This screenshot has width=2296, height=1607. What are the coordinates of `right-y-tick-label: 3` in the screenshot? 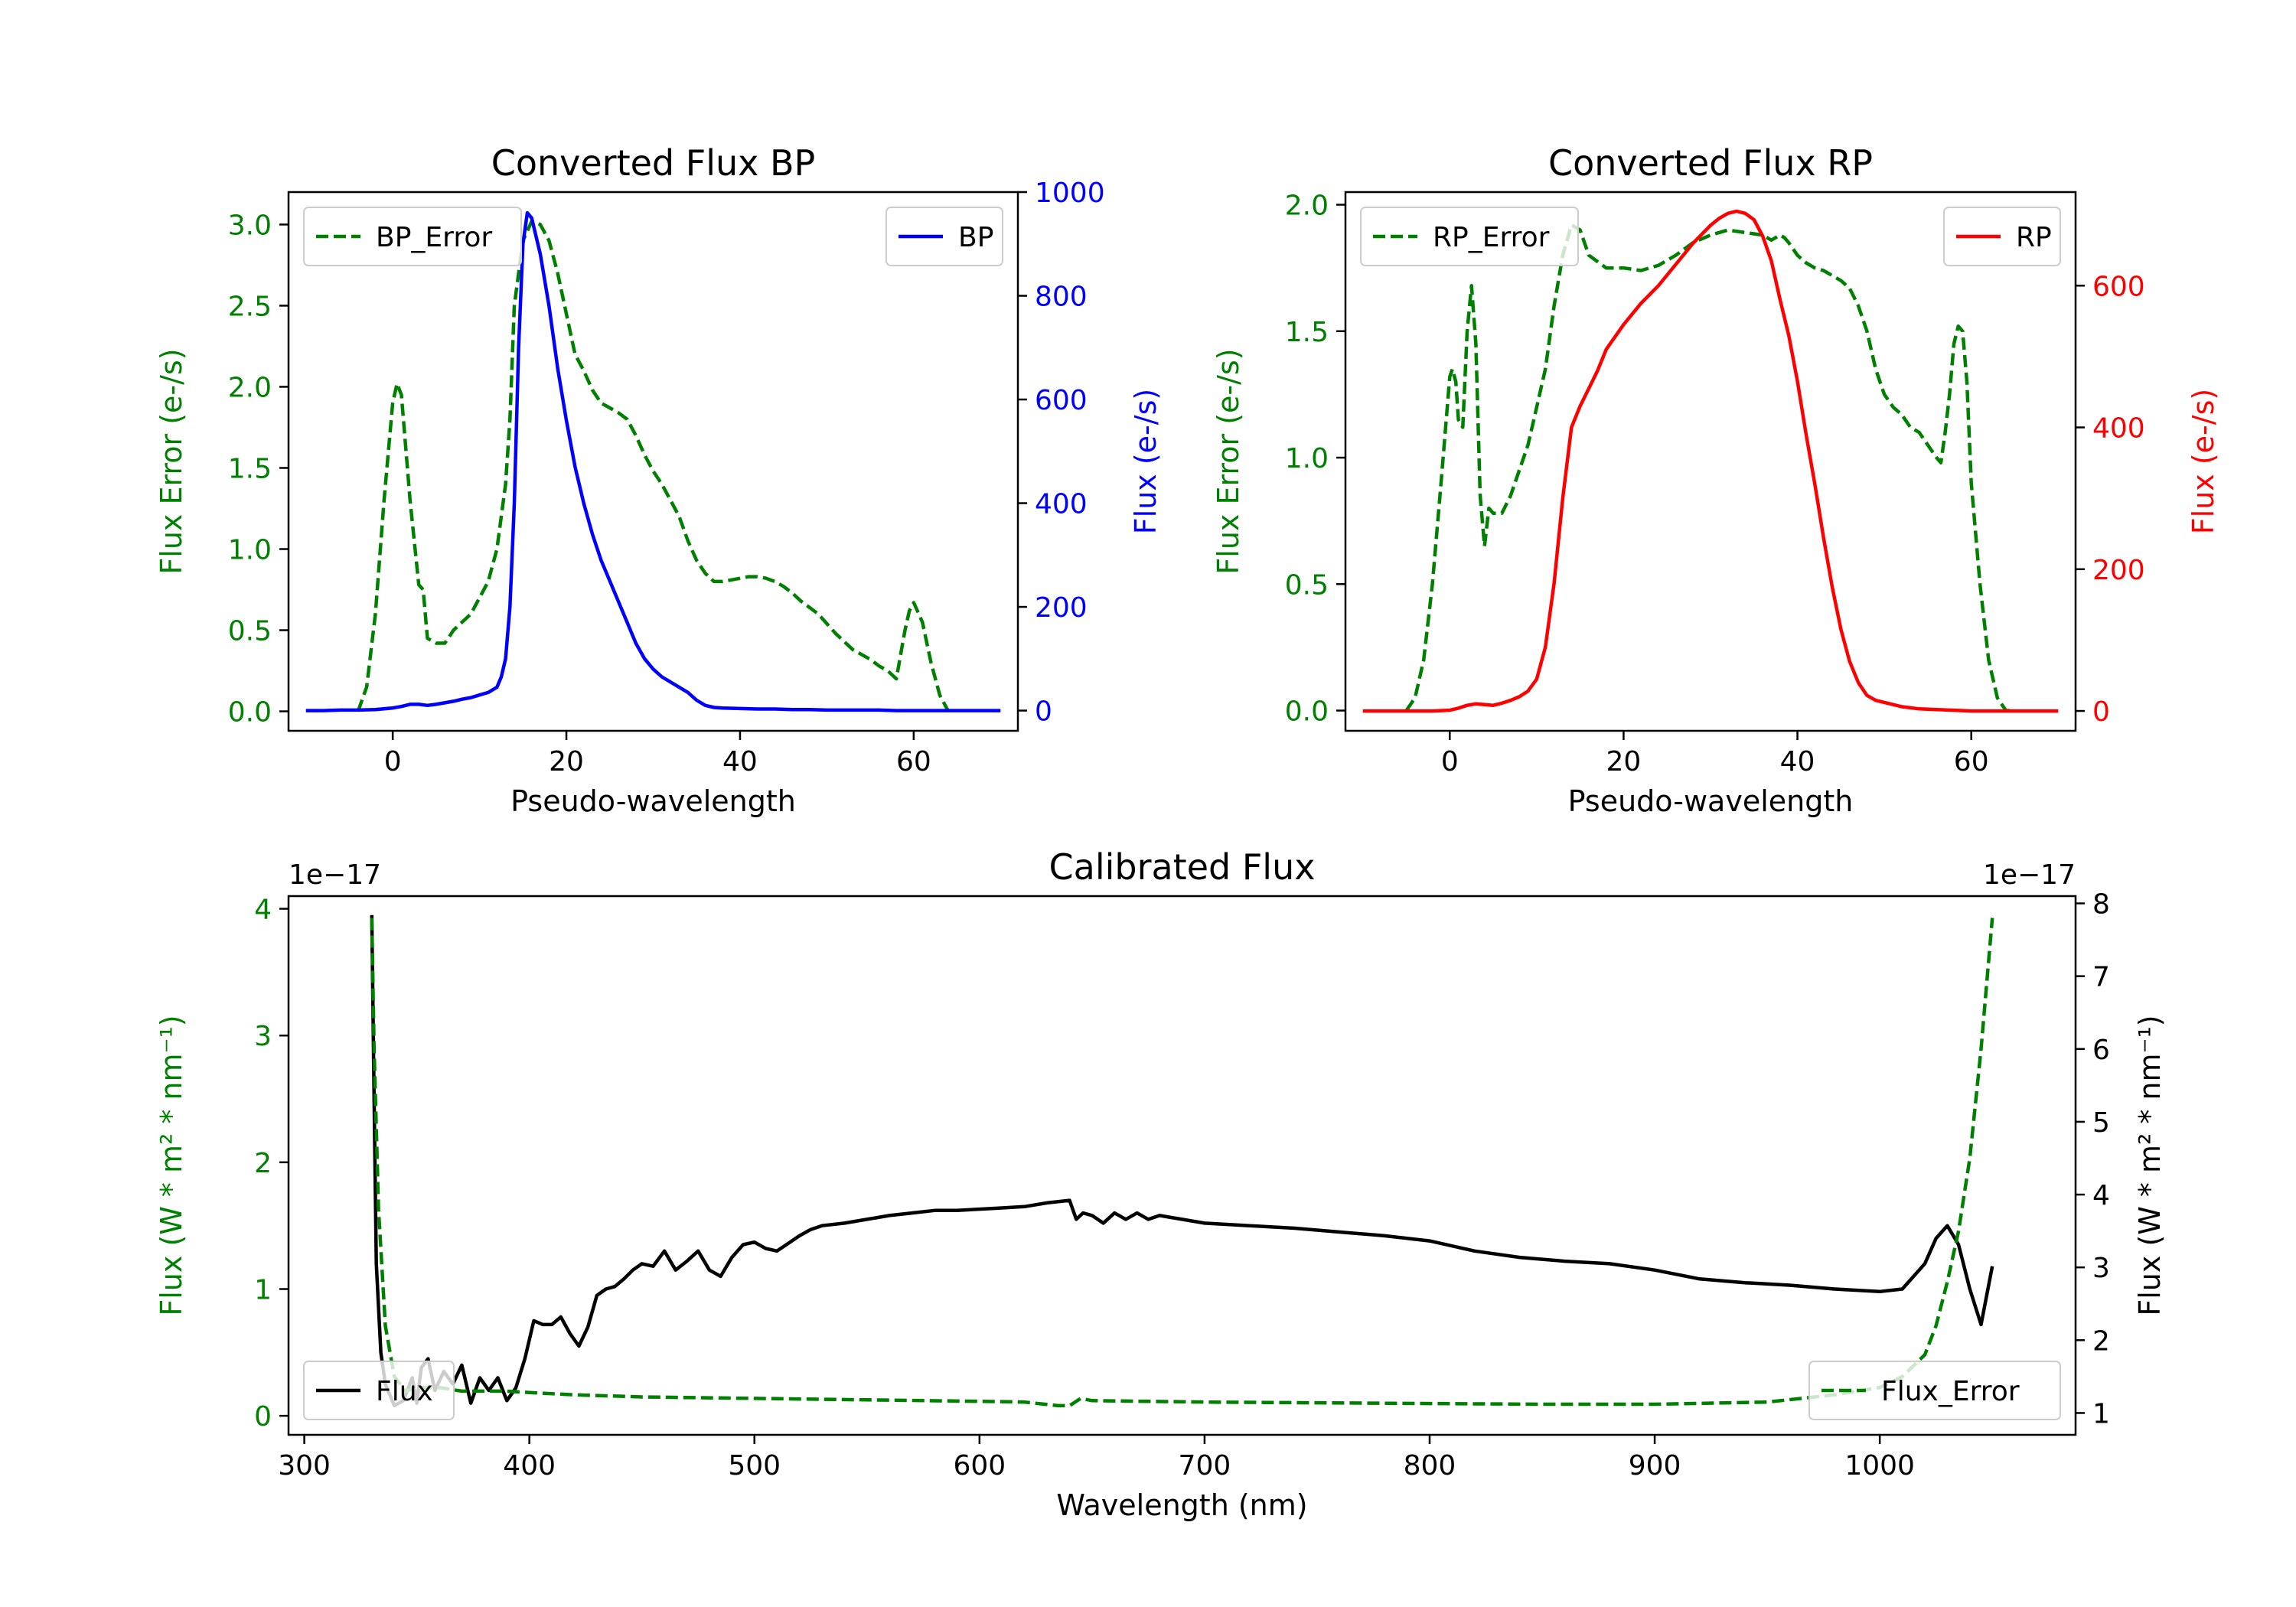 It's located at (2101, 1268).